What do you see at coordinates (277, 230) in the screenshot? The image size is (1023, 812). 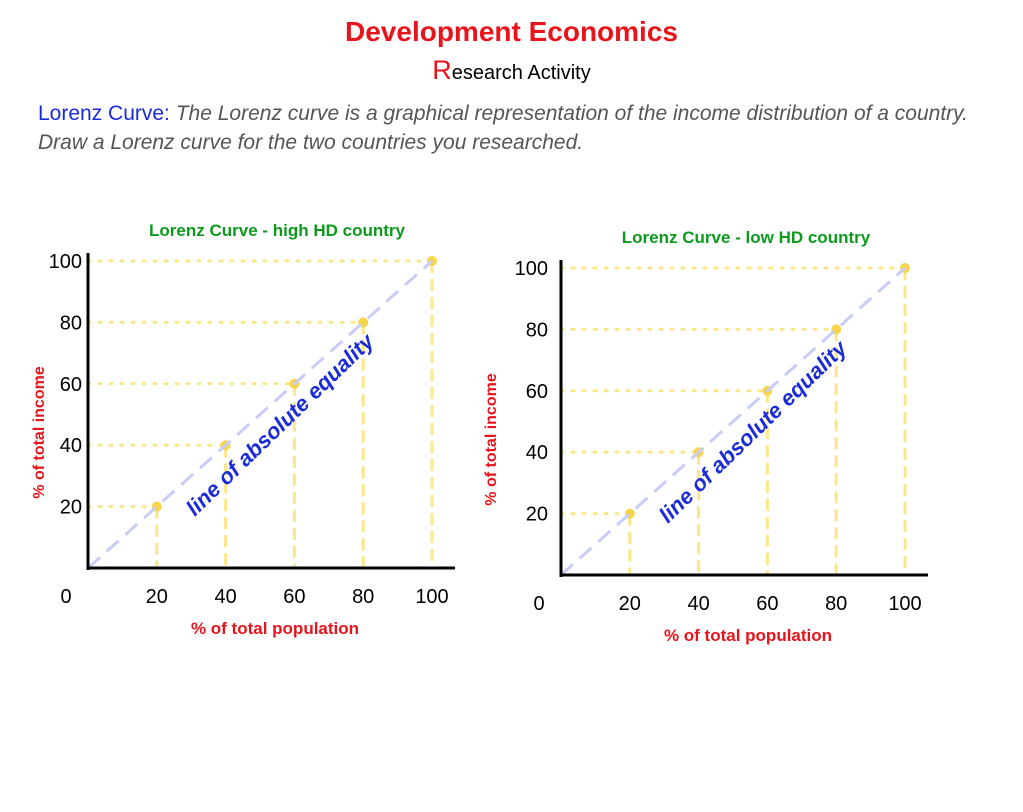 I see `chart-title: Lorenz Curve - high HD country` at bounding box center [277, 230].